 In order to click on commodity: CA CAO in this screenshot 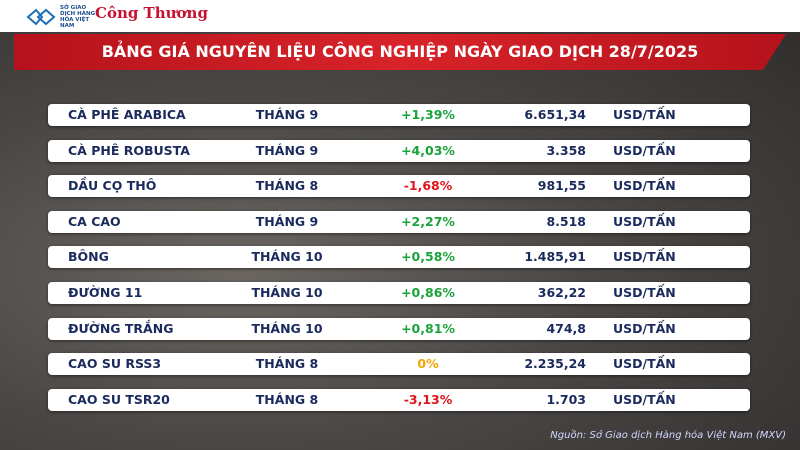, I will do `click(94, 221)`.